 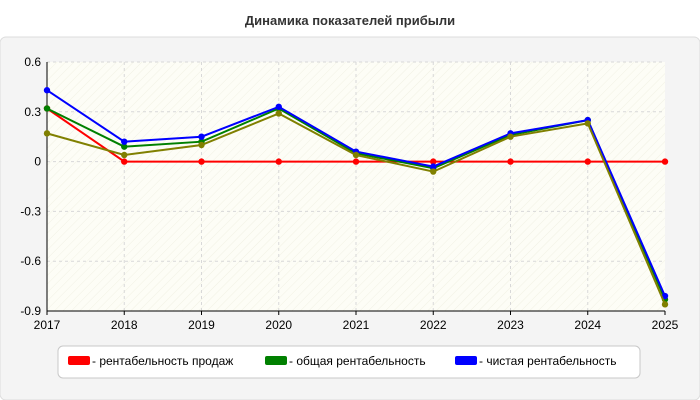 I want to click on legend-label: - рентабельность продаж, so click(x=162, y=361).